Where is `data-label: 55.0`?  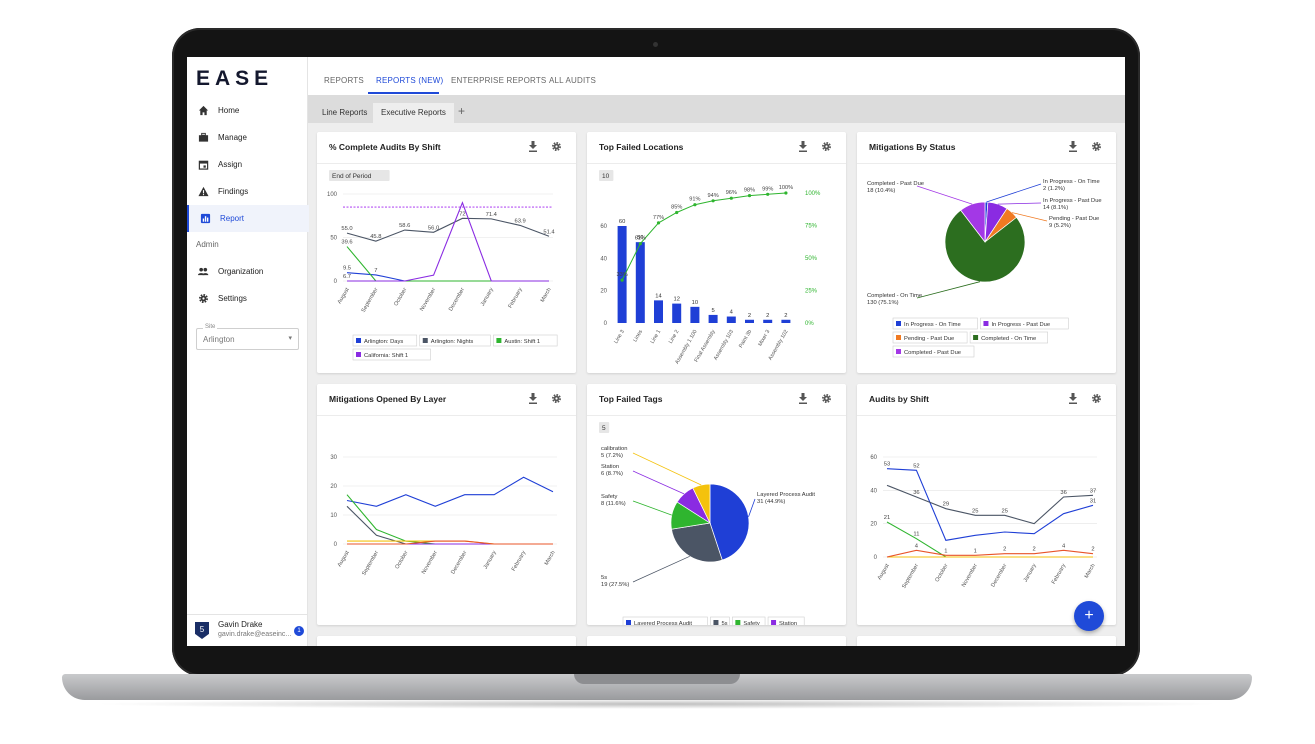 data-label: 55.0 is located at coordinates (346, 229).